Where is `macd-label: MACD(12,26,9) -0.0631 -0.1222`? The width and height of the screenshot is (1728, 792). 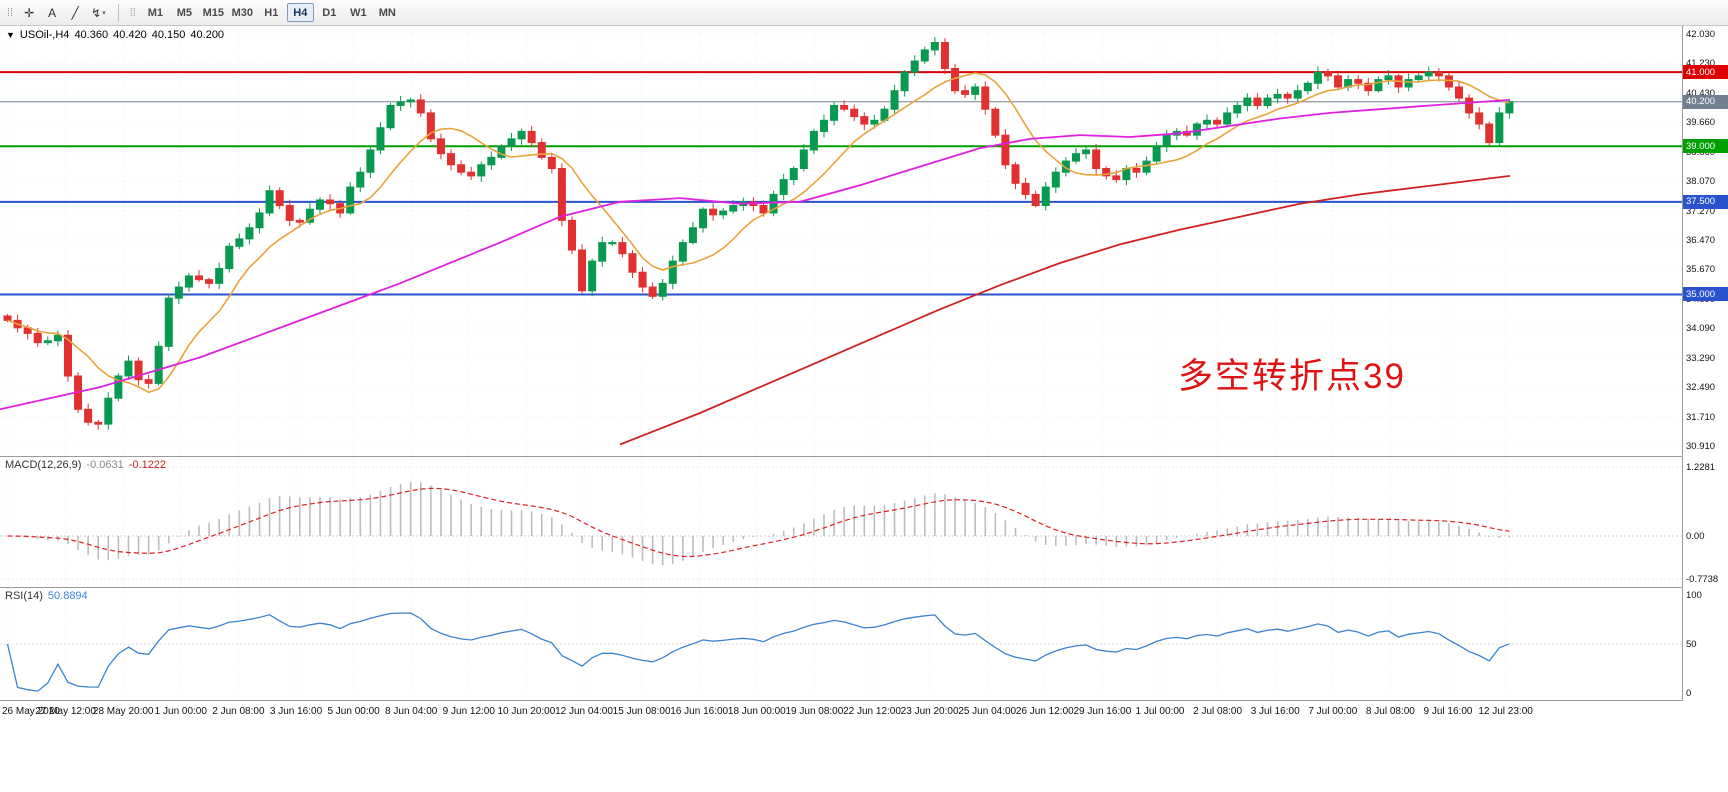 macd-label: MACD(12,26,9) -0.0631 -0.1222 is located at coordinates (85, 465).